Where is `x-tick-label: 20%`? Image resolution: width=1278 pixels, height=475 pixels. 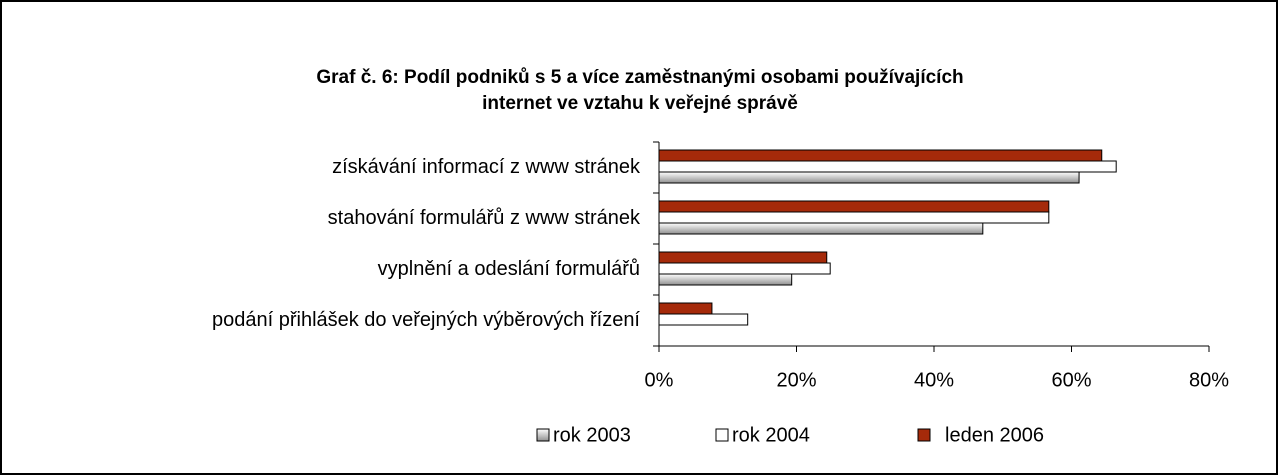
x-tick-label: 20% is located at coordinates (796, 380).